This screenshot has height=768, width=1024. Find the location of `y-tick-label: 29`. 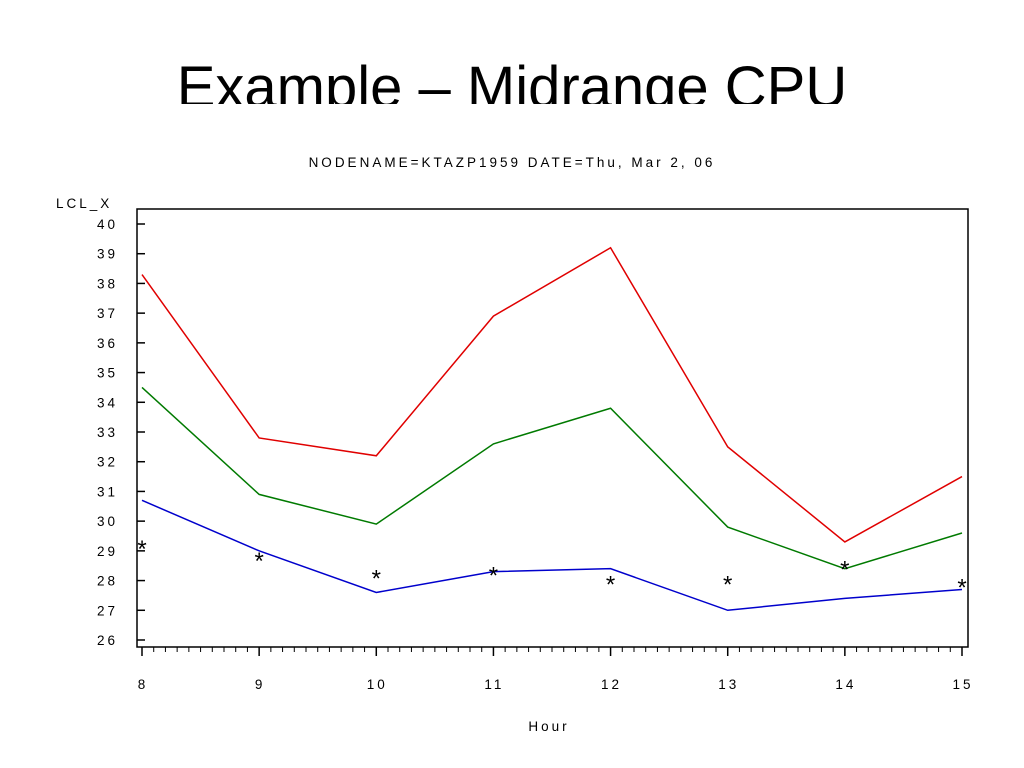

y-tick-label: 29 is located at coordinates (107, 551).